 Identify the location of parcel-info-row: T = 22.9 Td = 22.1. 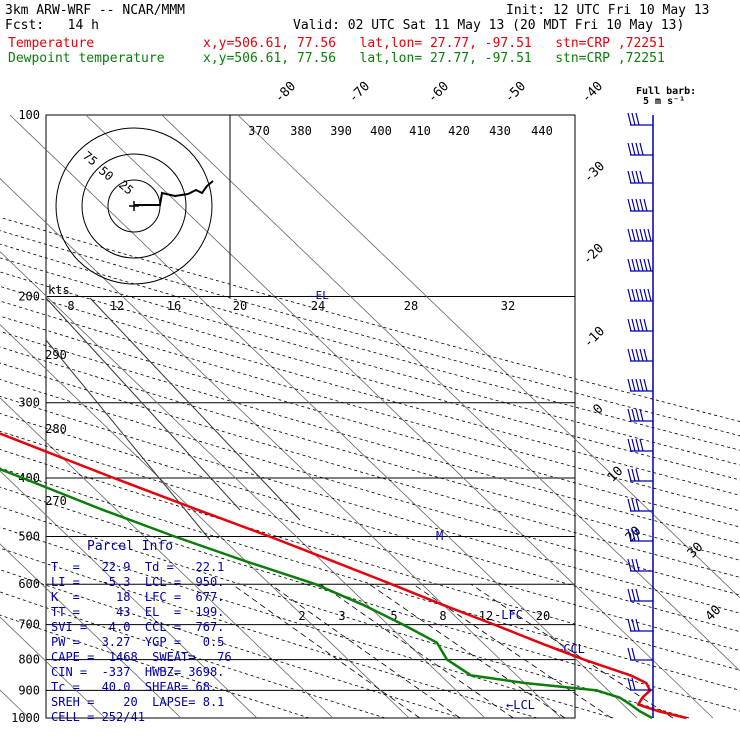
(138, 567).